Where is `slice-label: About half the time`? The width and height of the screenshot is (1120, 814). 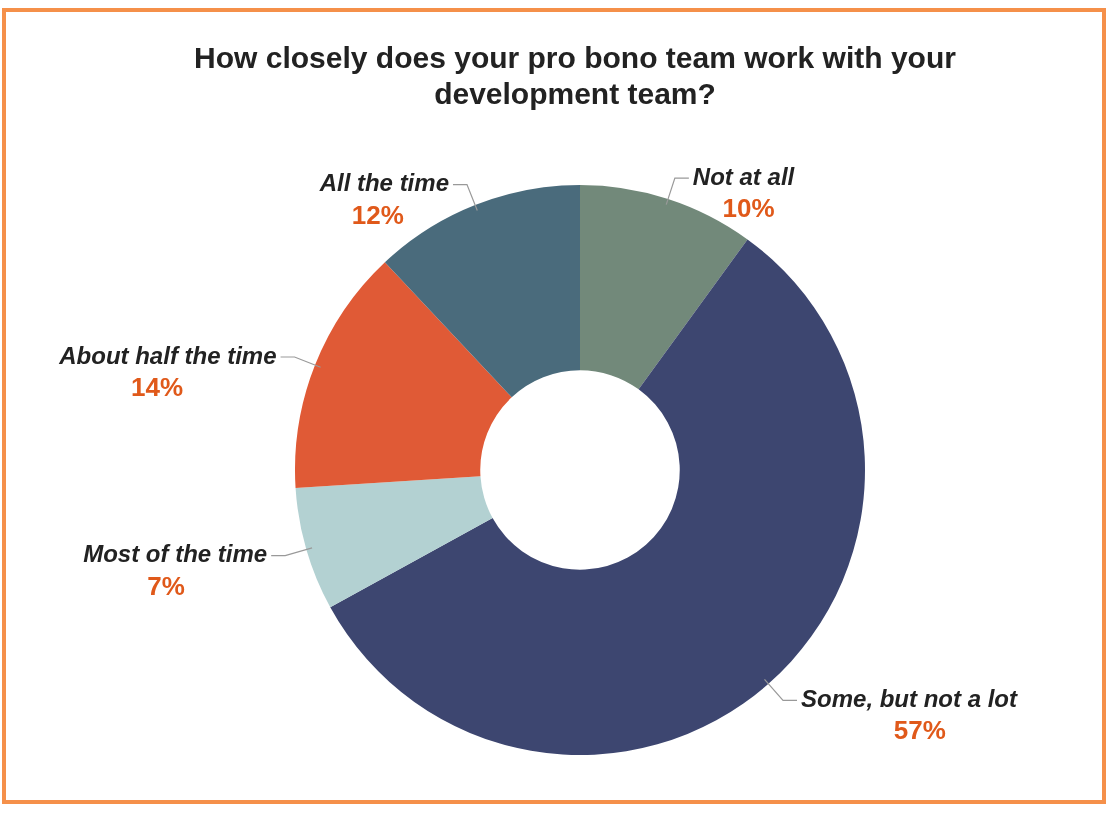
slice-label: About half the time is located at coordinates (167, 355).